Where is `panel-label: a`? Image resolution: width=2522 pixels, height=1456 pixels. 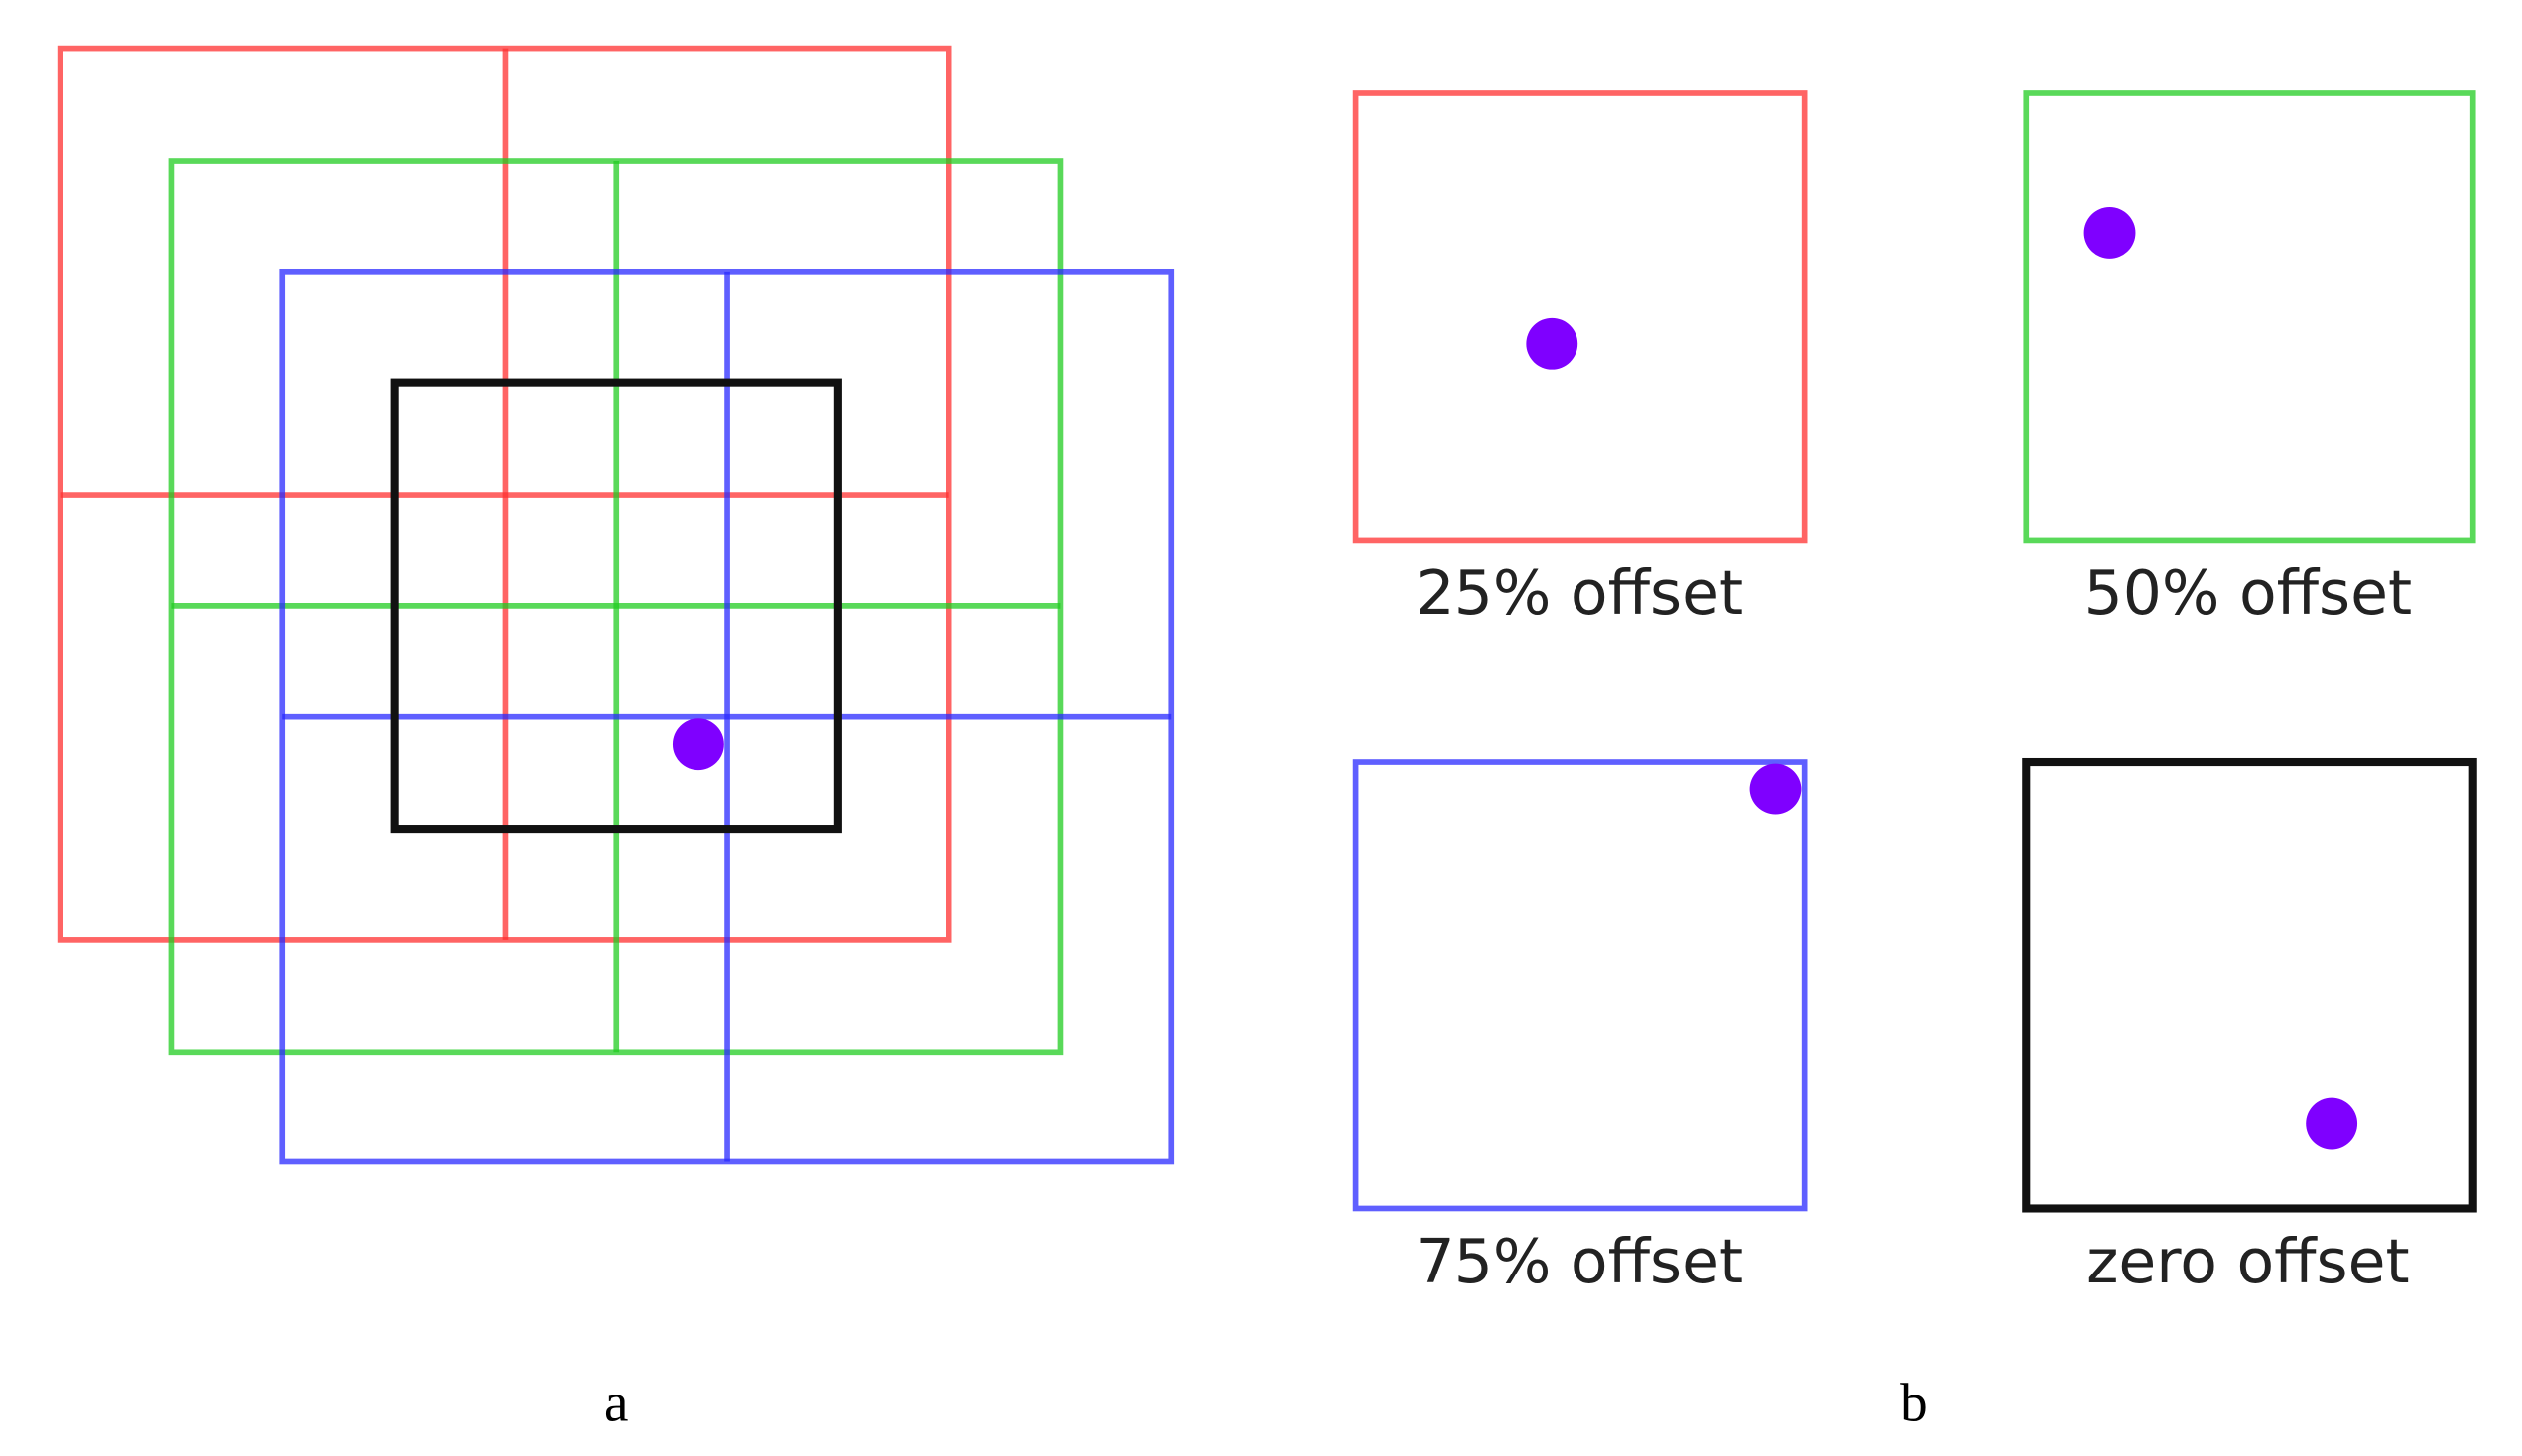 panel-label: a is located at coordinates (616, 1402).